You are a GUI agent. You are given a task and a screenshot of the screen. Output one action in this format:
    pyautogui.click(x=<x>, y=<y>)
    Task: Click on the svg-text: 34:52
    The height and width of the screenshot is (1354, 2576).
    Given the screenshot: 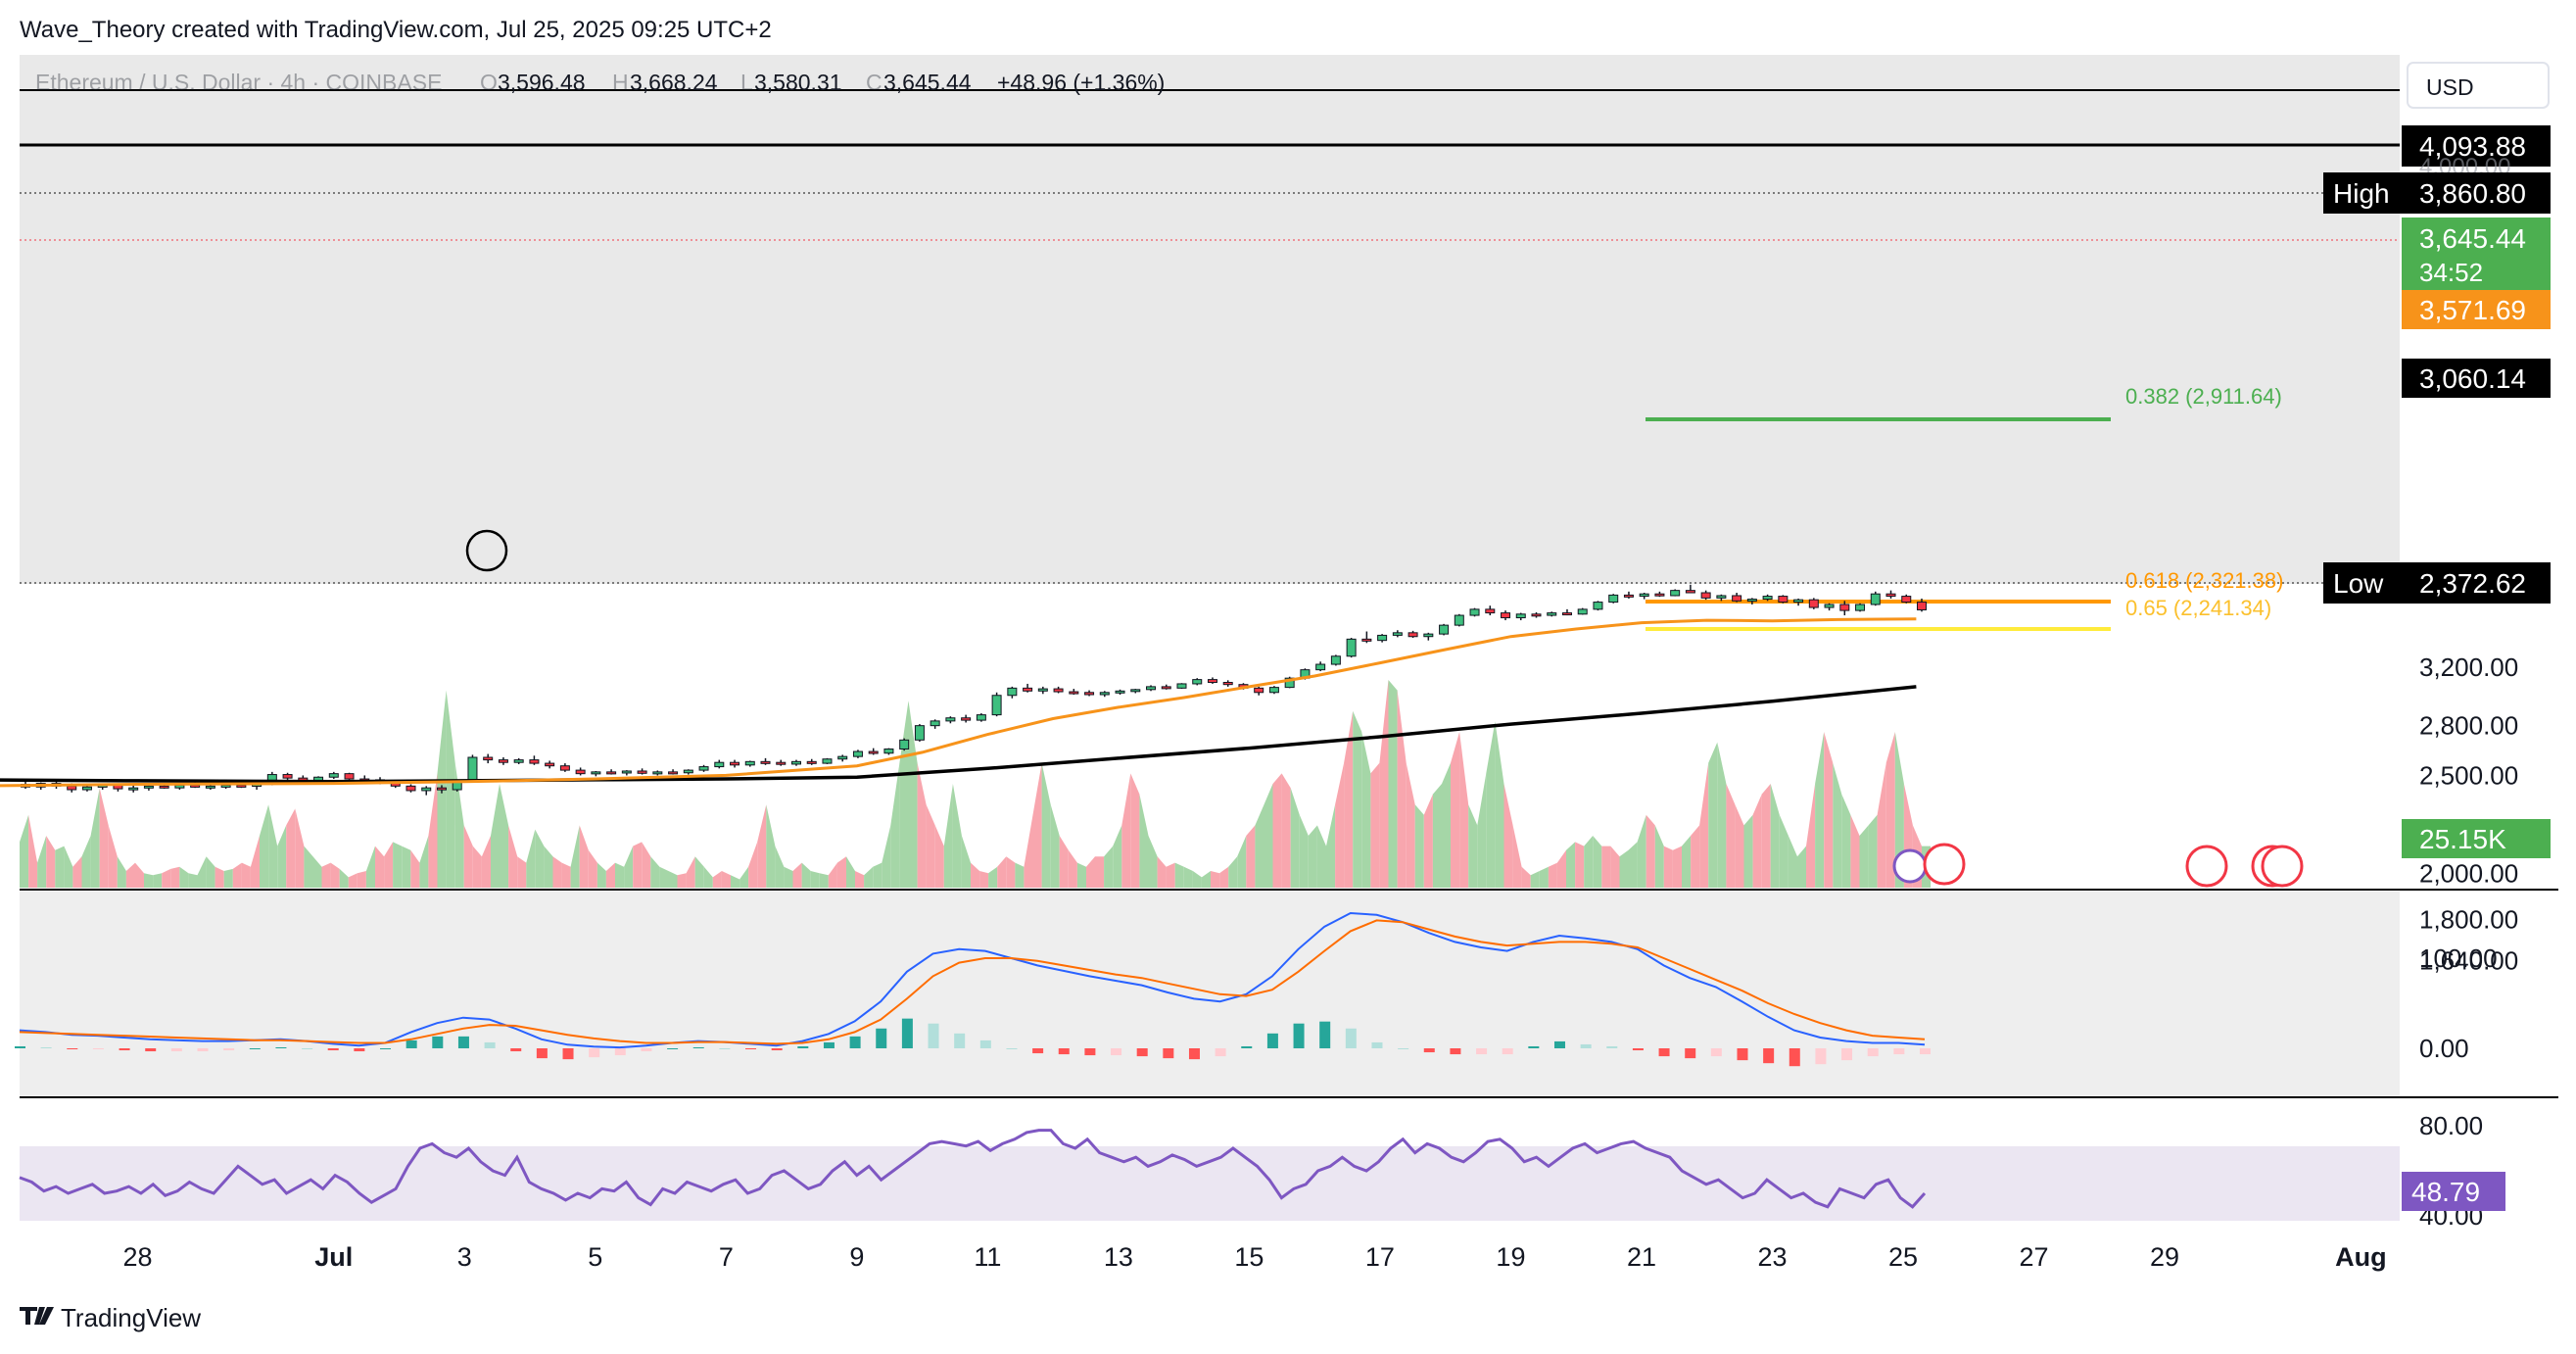 What is the action you would take?
    pyautogui.click(x=2451, y=272)
    